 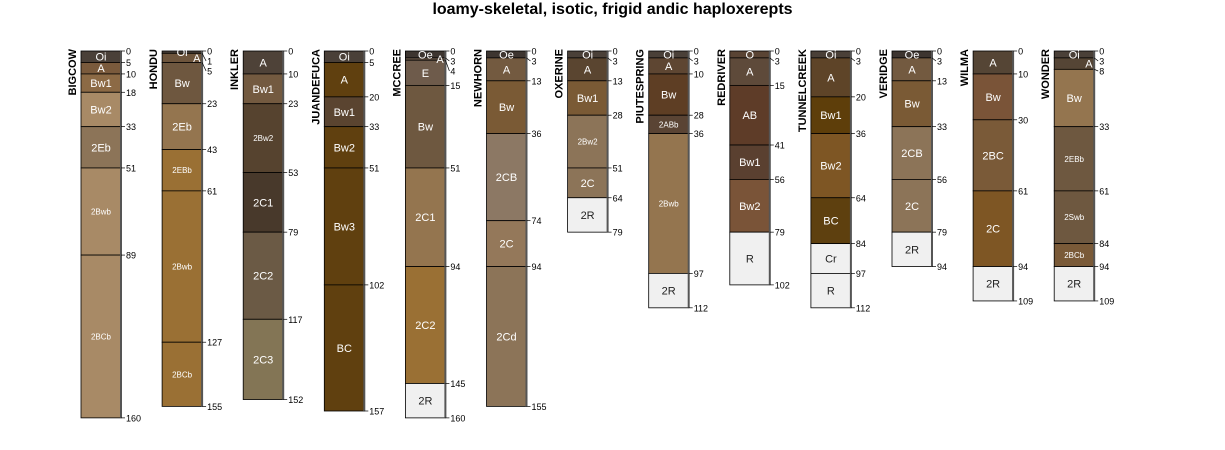 I want to click on depth-label: 3, so click(x=1101, y=62).